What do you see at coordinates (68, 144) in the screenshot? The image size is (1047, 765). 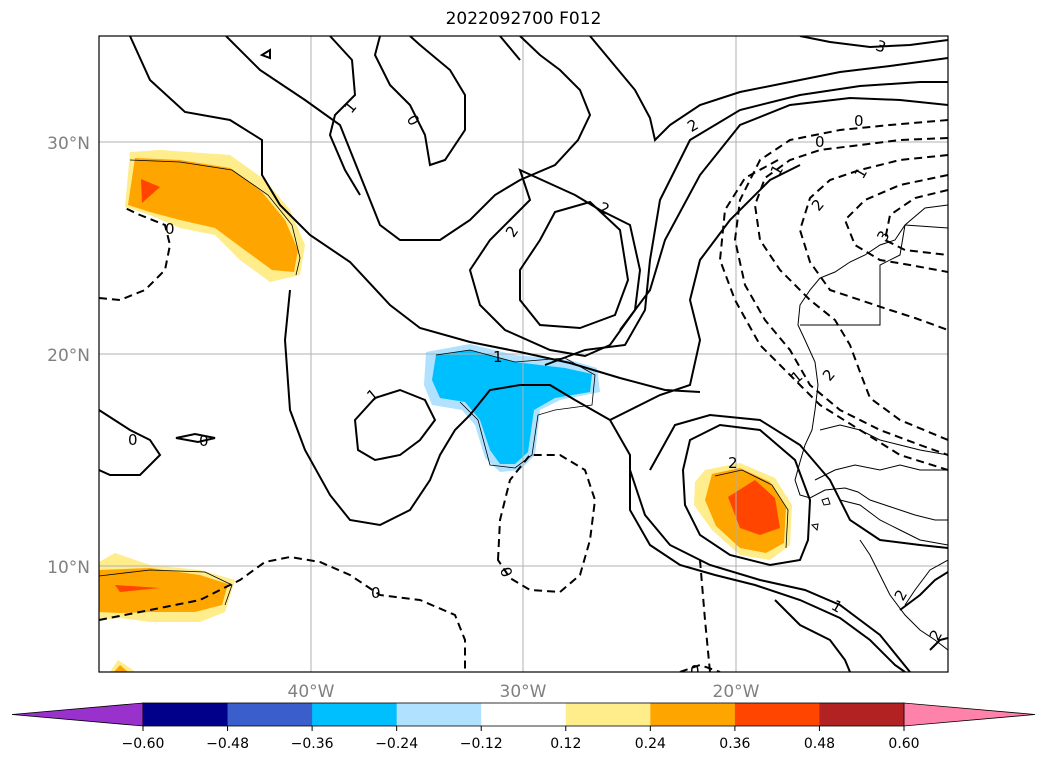 I see `lat-label-30n: 30°N` at bounding box center [68, 144].